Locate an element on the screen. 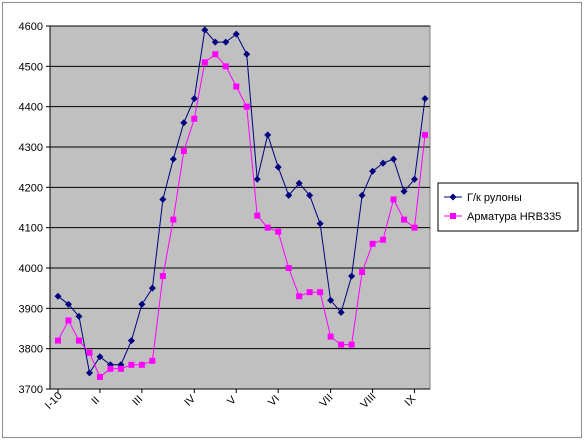  y-tick-label: 4400 is located at coordinates (31, 108).